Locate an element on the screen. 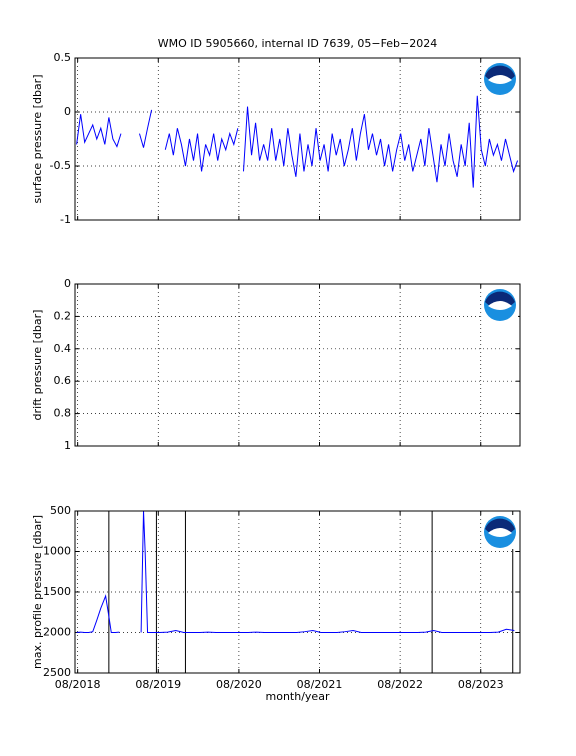 This screenshot has width=576, height=756. y-tick-label: 0.6 is located at coordinates (63, 380).